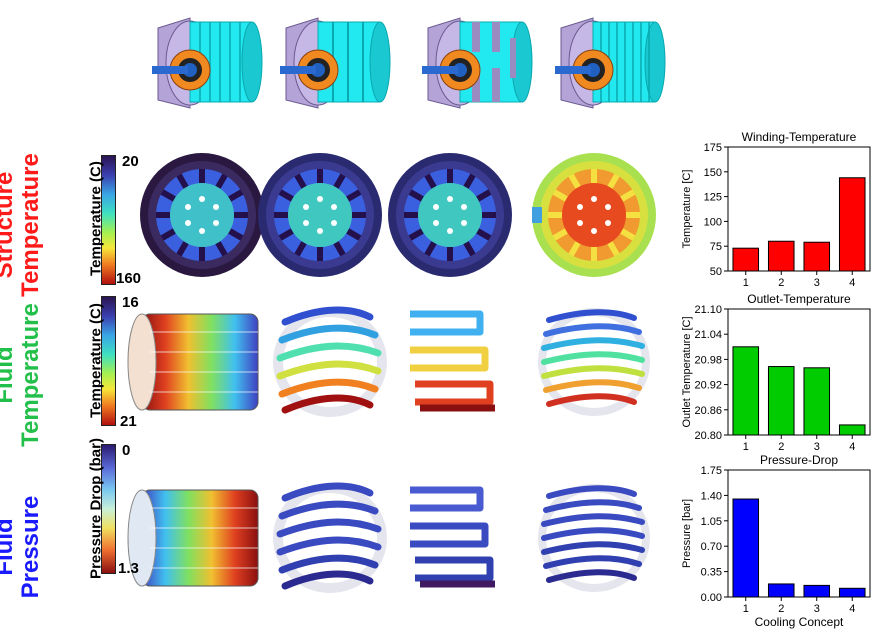 The image size is (887, 632). Describe the element at coordinates (711, 573) in the screenshot. I see `y-tick-label: 0.35` at that location.